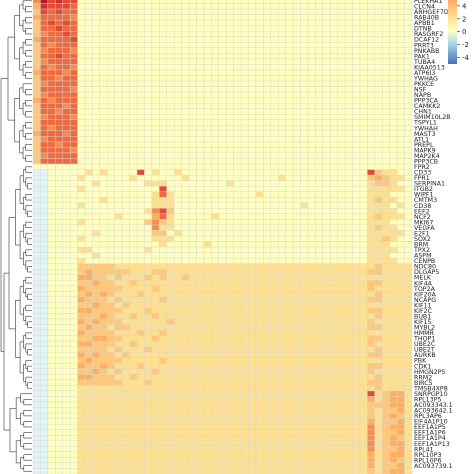 The image size is (474, 474). Describe the element at coordinates (426, 101) in the screenshot. I see `row-label: PPP3CA` at that location.